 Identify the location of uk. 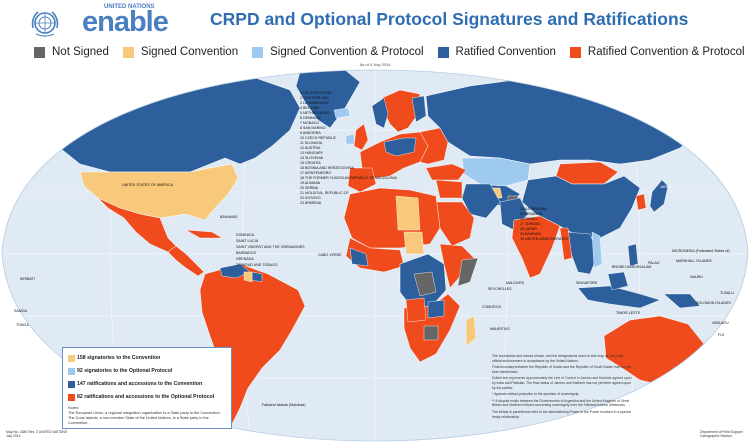
(361, 137).